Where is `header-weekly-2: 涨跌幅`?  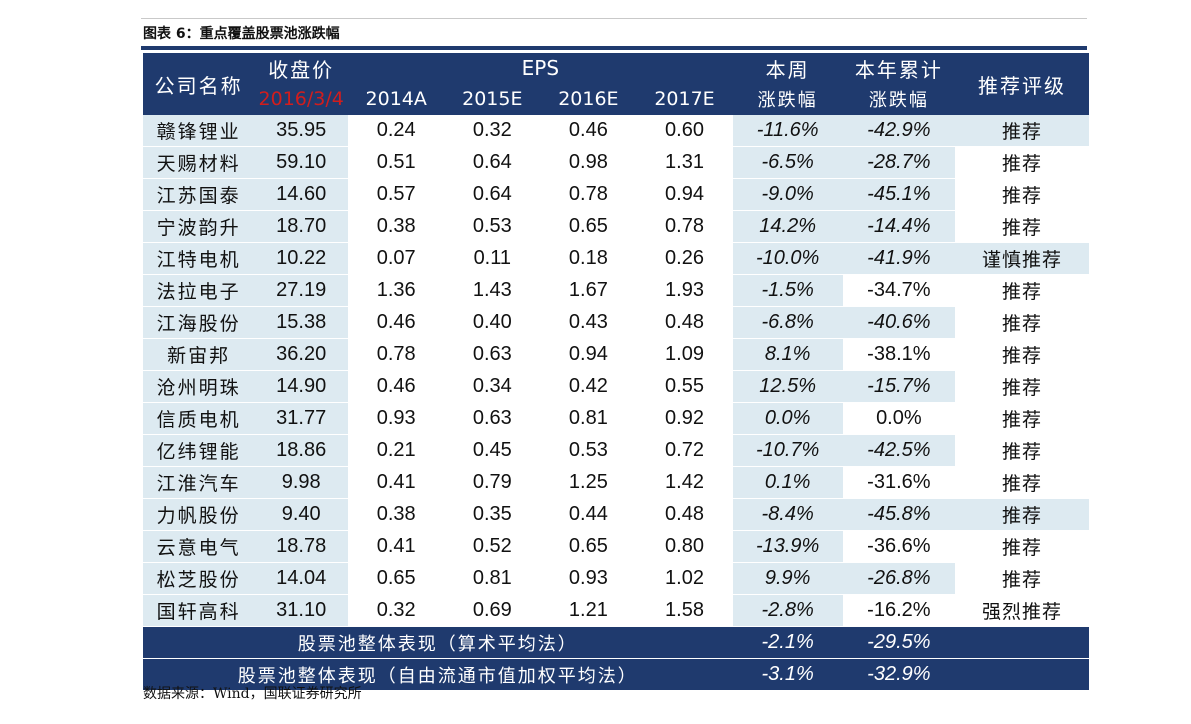
header-weekly-2: 涨跌幅 is located at coordinates (787, 99).